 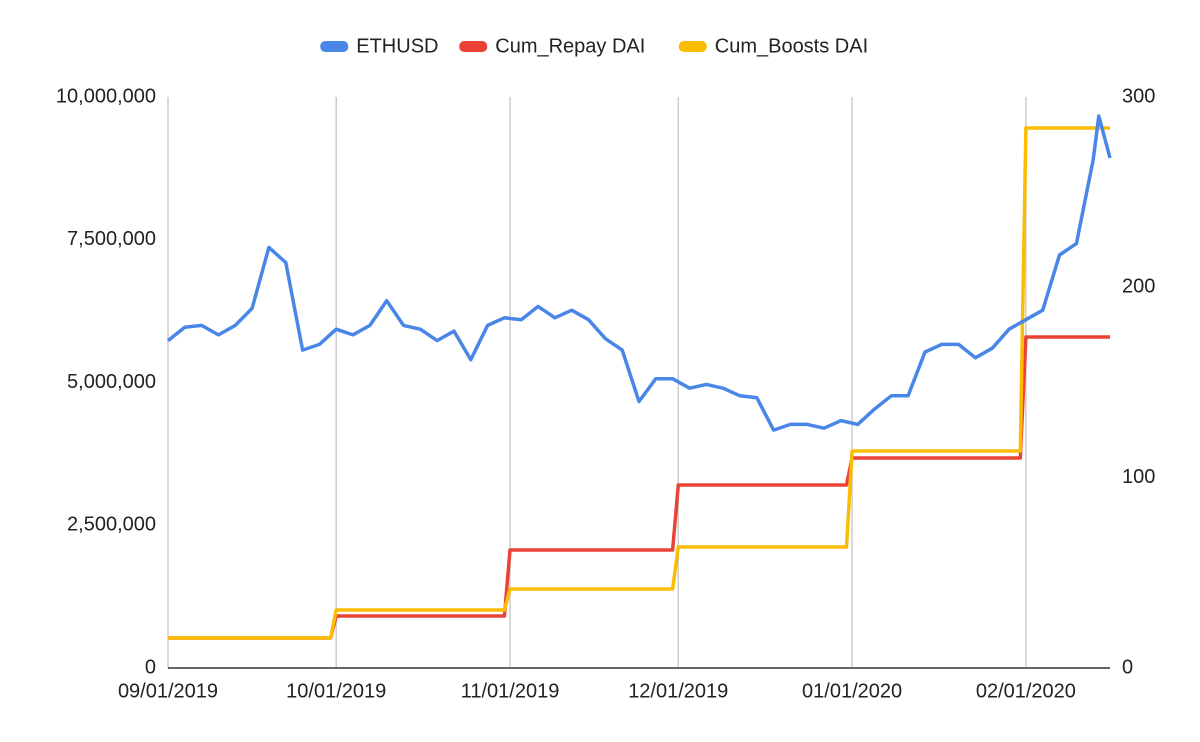 I want to click on y-tick-label: 0, so click(x=150, y=667).